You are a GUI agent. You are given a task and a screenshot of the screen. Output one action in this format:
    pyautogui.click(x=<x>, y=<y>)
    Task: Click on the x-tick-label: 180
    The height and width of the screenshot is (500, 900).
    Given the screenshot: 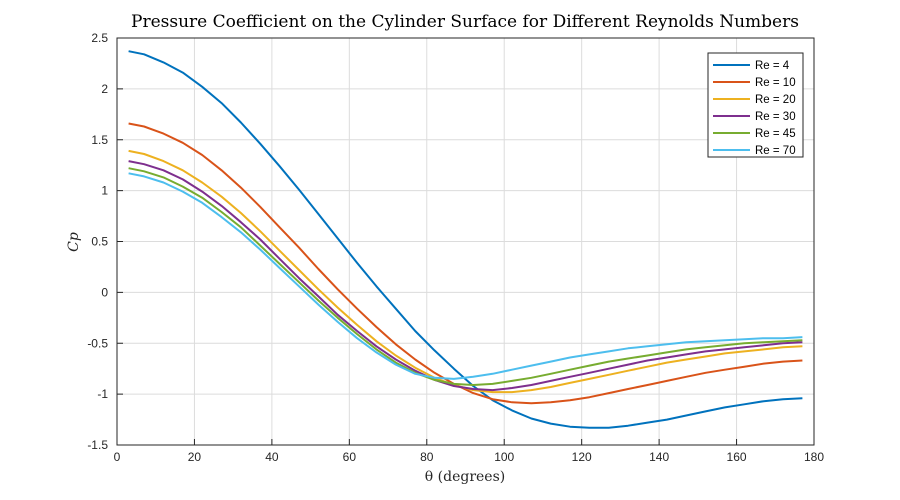 What is the action you would take?
    pyautogui.click(x=814, y=457)
    